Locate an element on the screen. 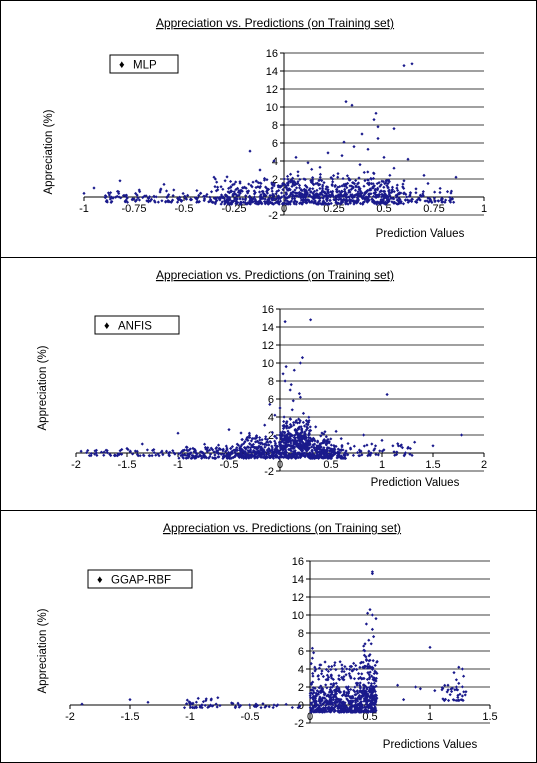  scatter-points is located at coordinates (274, 642).